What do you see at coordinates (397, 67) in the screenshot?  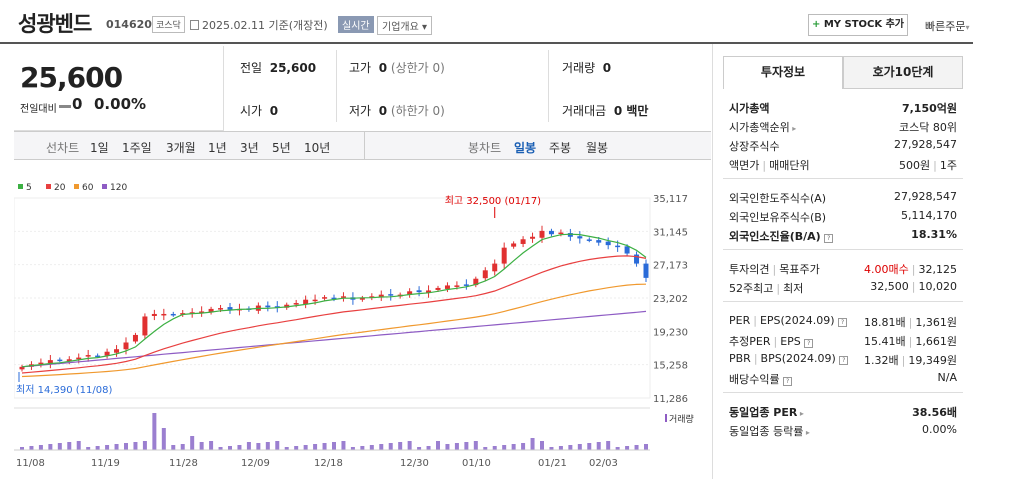 I see `high-price: 고가 0 (상한가 0)` at bounding box center [397, 67].